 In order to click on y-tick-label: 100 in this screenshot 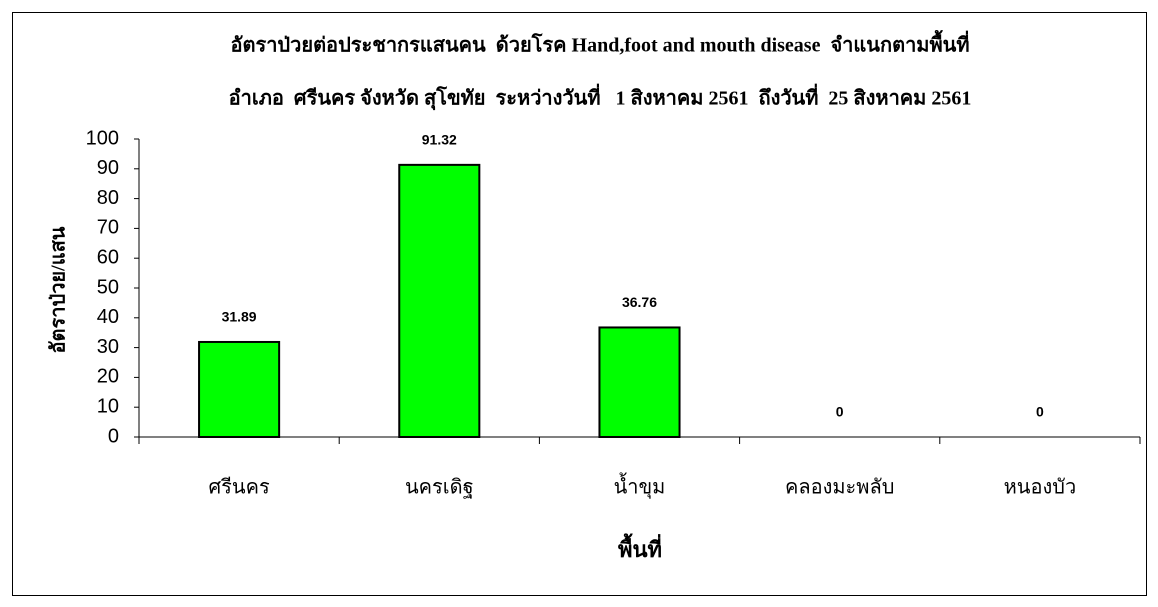, I will do `click(102, 138)`.